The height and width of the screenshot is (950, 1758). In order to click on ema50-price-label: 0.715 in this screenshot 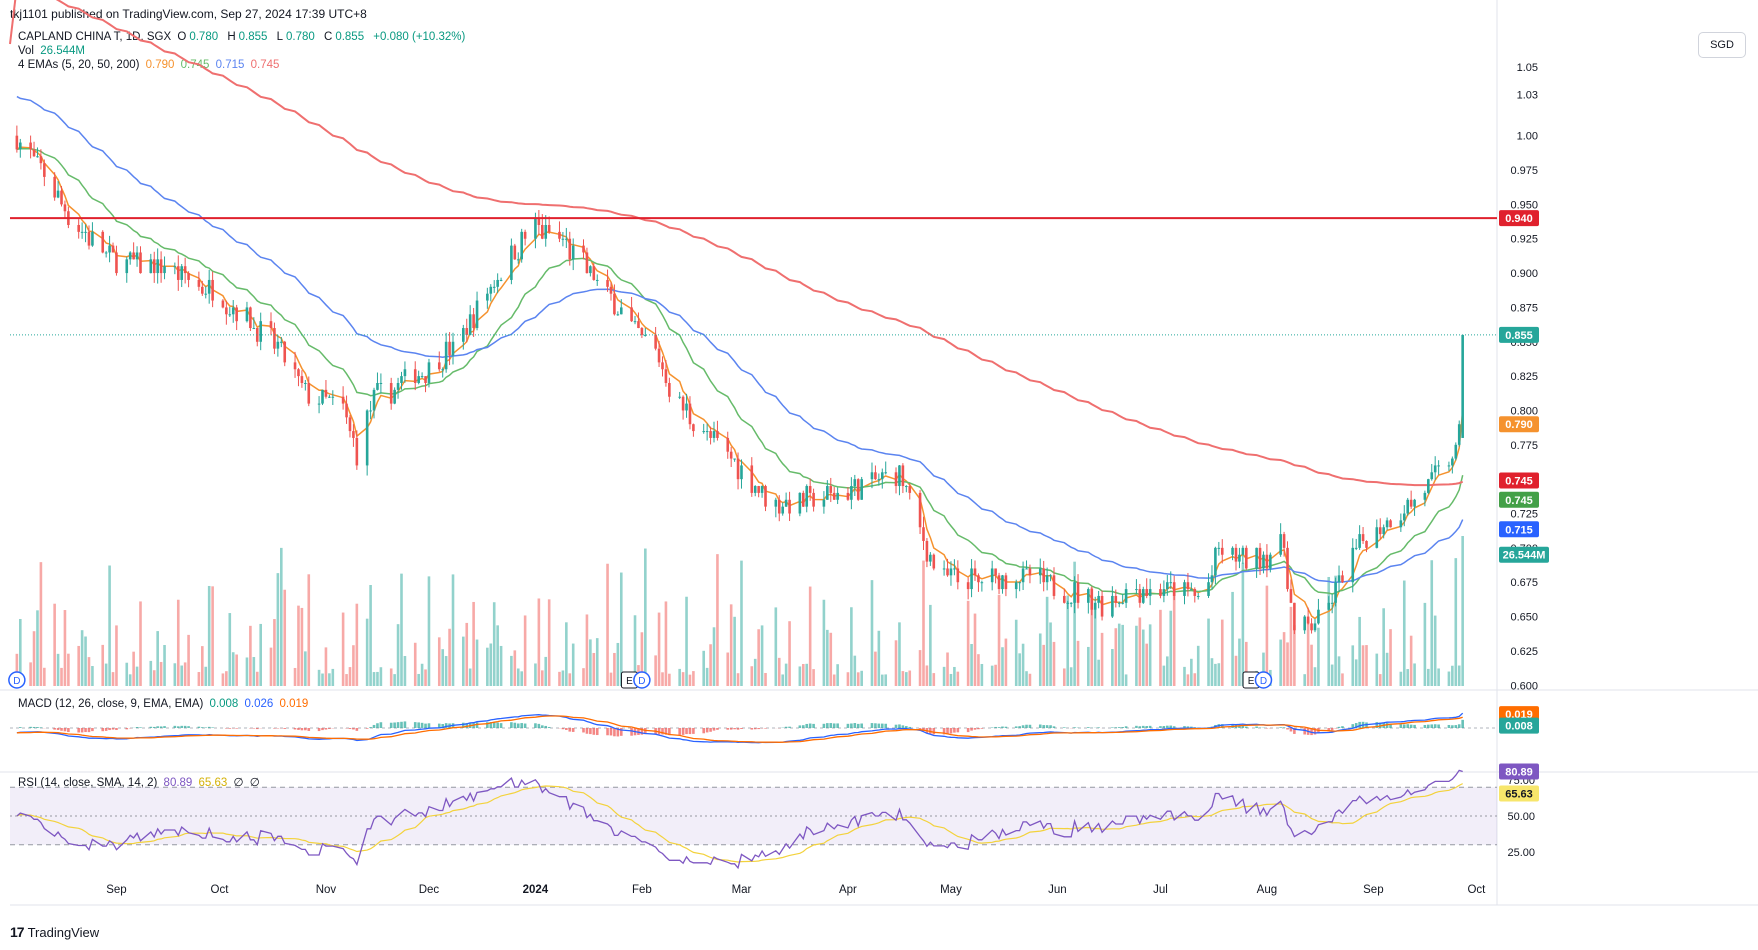, I will do `click(1519, 530)`.